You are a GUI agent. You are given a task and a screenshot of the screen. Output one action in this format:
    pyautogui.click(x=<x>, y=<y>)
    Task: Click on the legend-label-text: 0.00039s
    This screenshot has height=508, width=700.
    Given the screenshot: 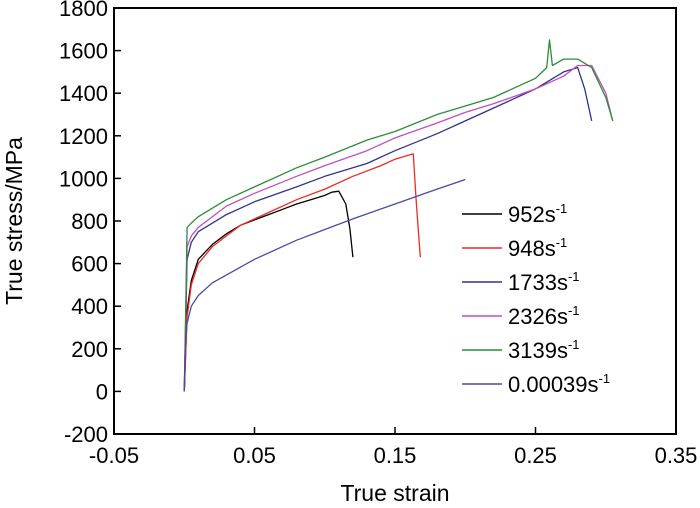 What is the action you would take?
    pyautogui.click(x=553, y=384)
    